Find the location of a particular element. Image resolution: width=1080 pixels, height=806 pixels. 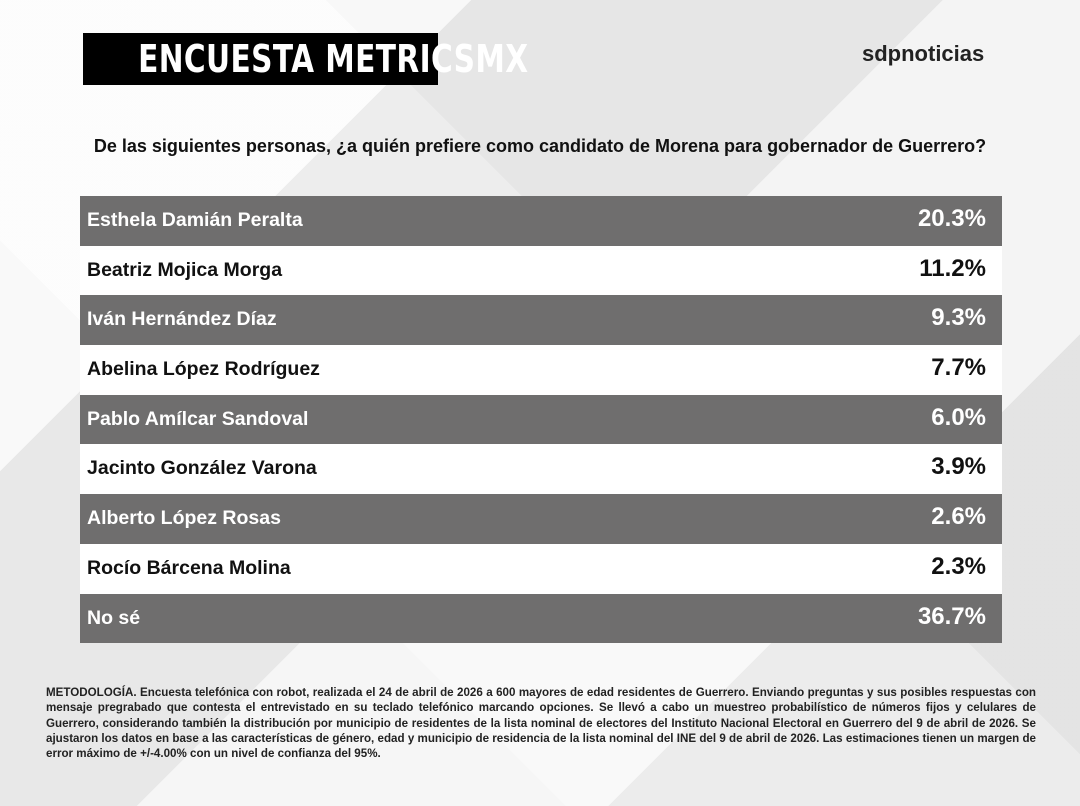

candidate-name: Esthela Damián Peralta is located at coordinates (195, 220).